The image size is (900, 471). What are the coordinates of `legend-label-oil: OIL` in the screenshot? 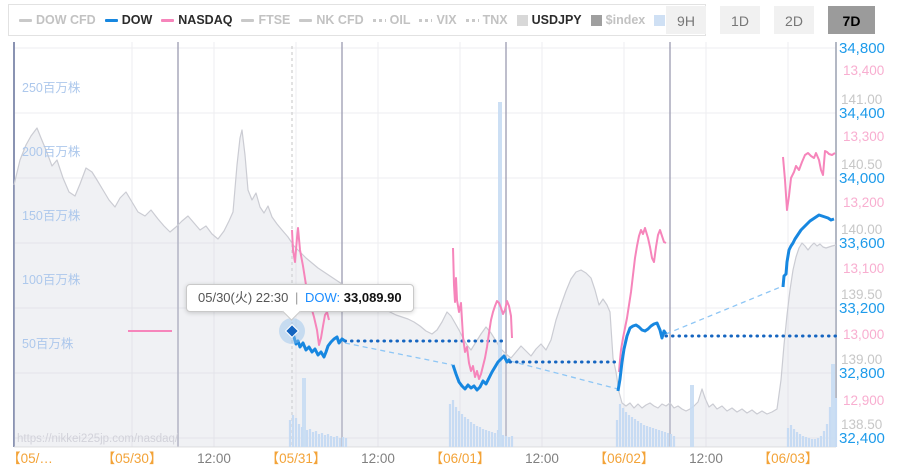 It's located at (400, 20).